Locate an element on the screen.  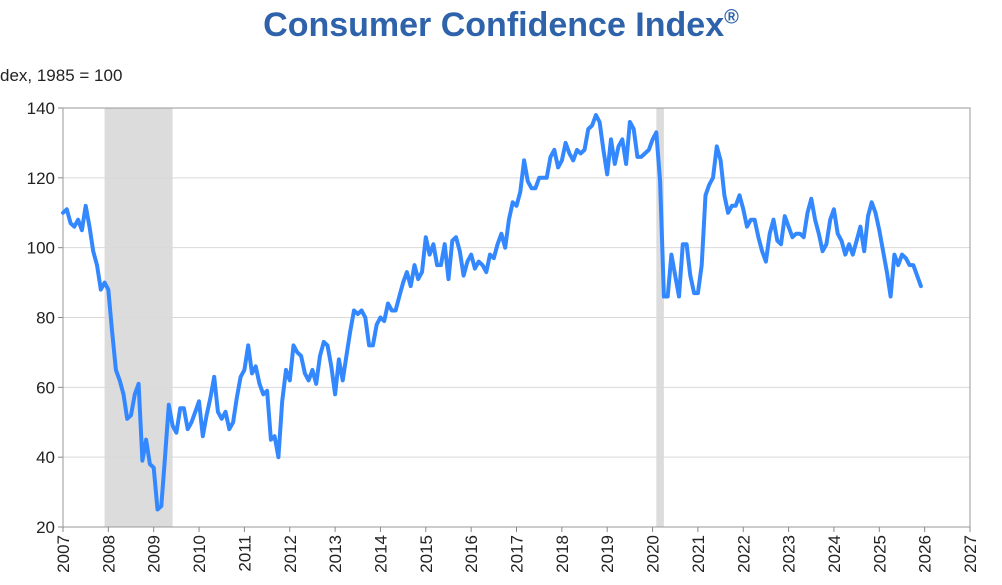
x-tick-label: 2025 is located at coordinates (879, 554).